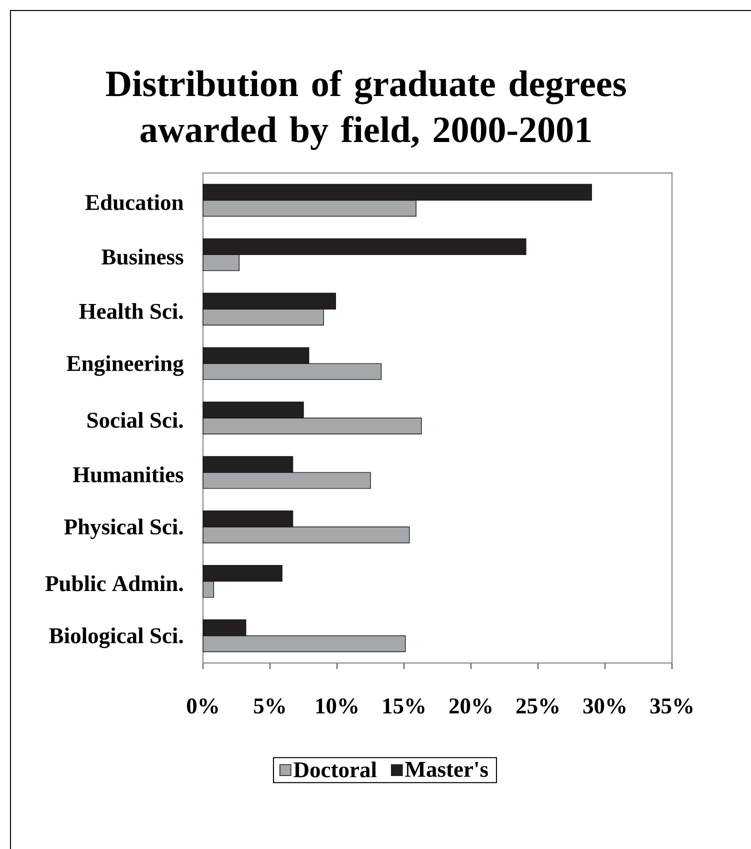  I want to click on y-tick-label: Biological Sci., so click(116, 637).